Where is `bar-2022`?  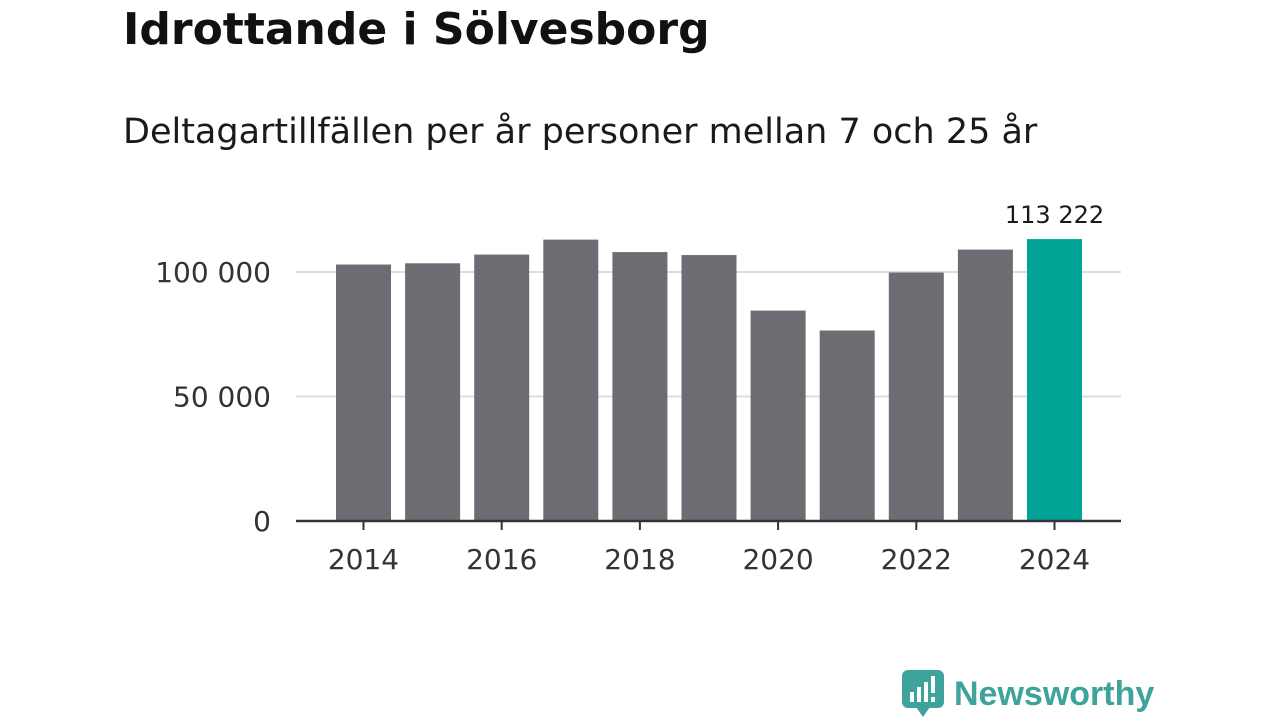 bar-2022 is located at coordinates (916, 396).